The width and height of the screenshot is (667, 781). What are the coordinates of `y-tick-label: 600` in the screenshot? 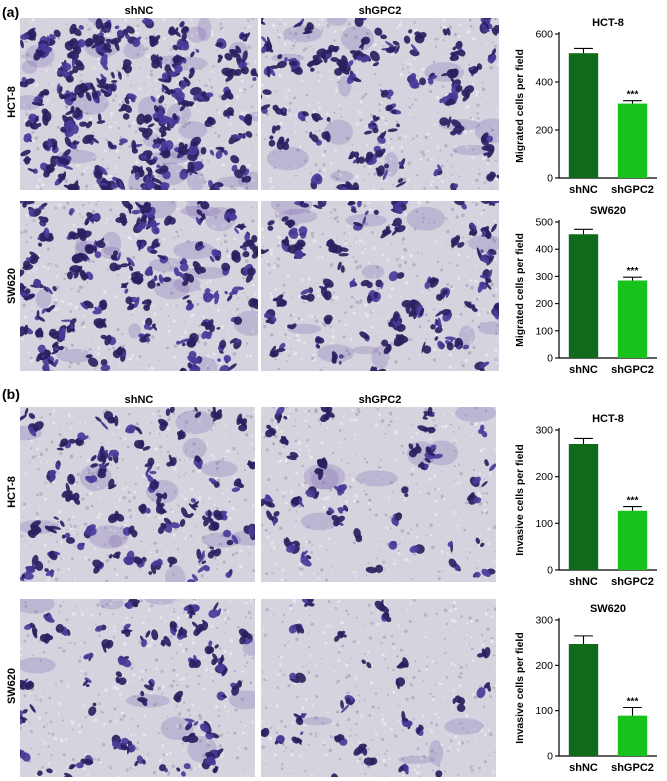 It's located at (544, 35).